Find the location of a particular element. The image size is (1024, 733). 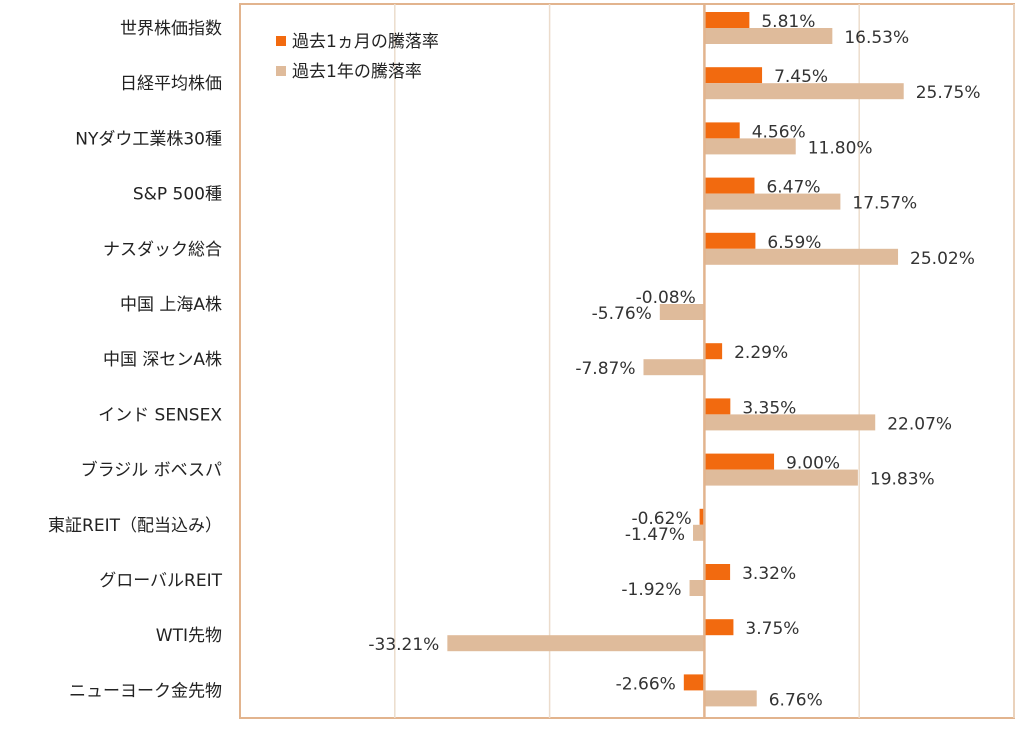

category-label: 中国 深センA株 is located at coordinates (162, 360).